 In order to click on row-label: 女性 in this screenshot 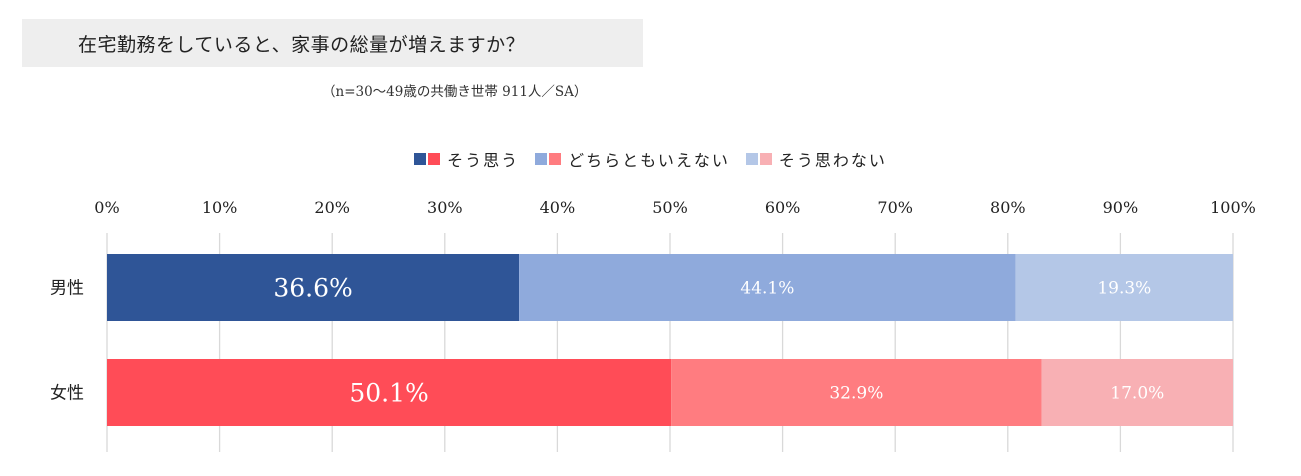, I will do `click(67, 394)`.